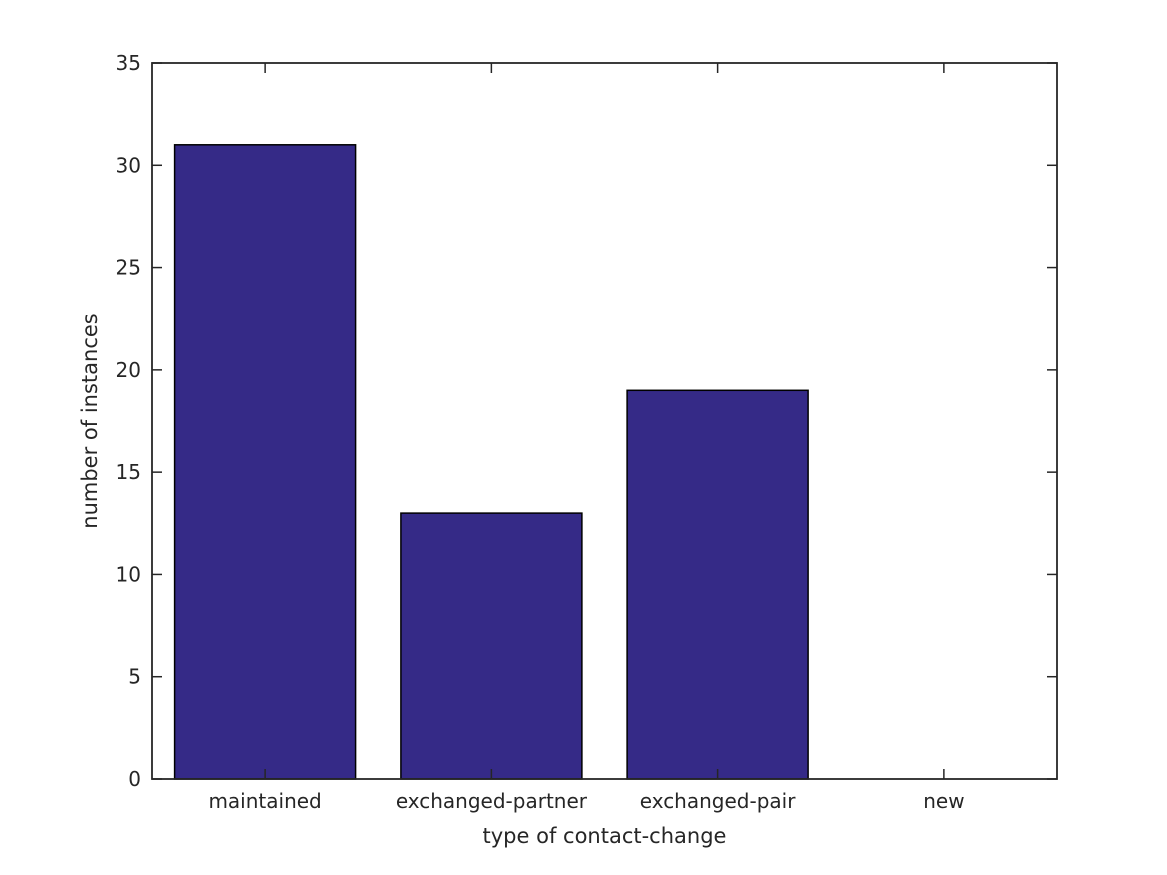 The image size is (1167, 875). I want to click on bar-exchanged-pair, so click(717, 584).